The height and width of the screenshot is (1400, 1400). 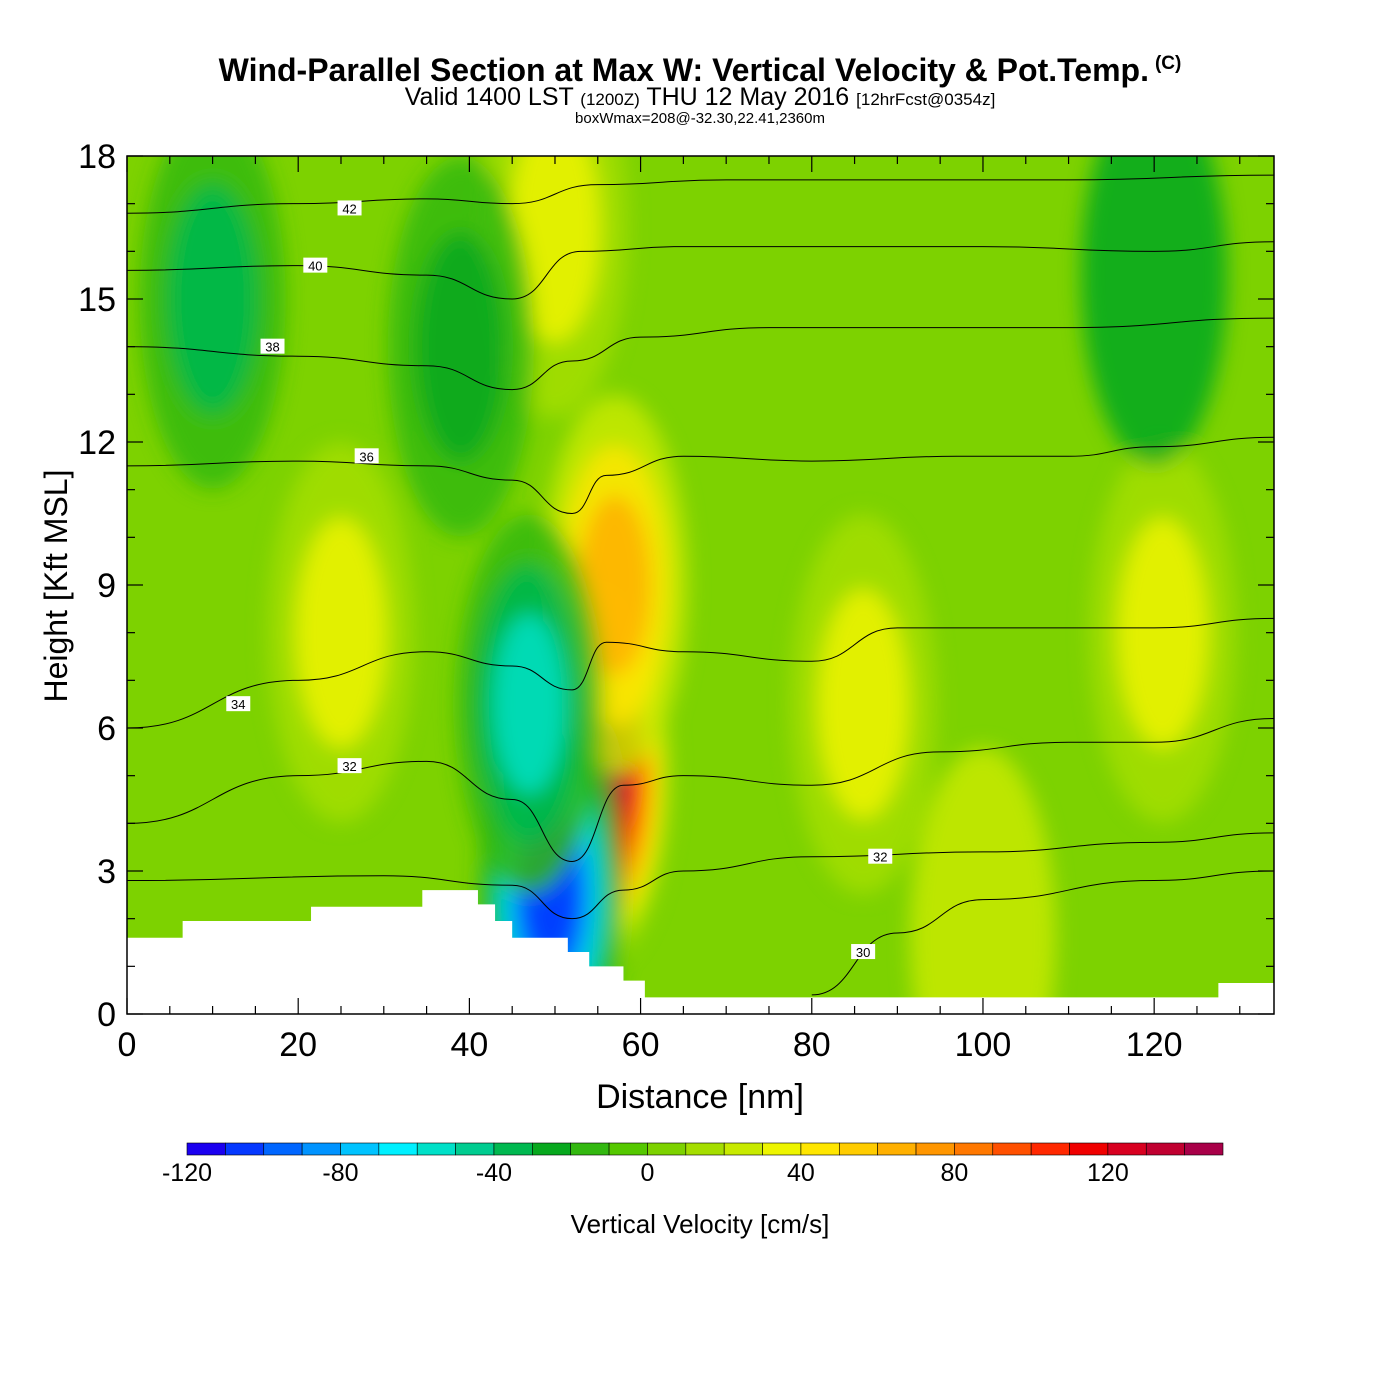 What do you see at coordinates (298, 1045) in the screenshot?
I see `x-tick-label-20: 20` at bounding box center [298, 1045].